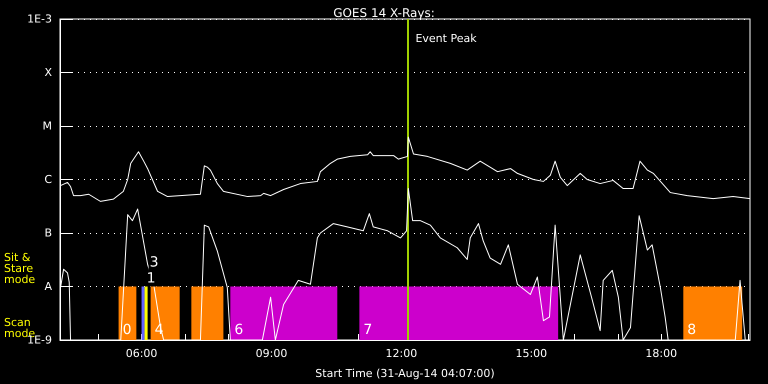 The image size is (768, 384). Describe the element at coordinates (47, 126) in the screenshot. I see `y-tick-label: M` at that location.